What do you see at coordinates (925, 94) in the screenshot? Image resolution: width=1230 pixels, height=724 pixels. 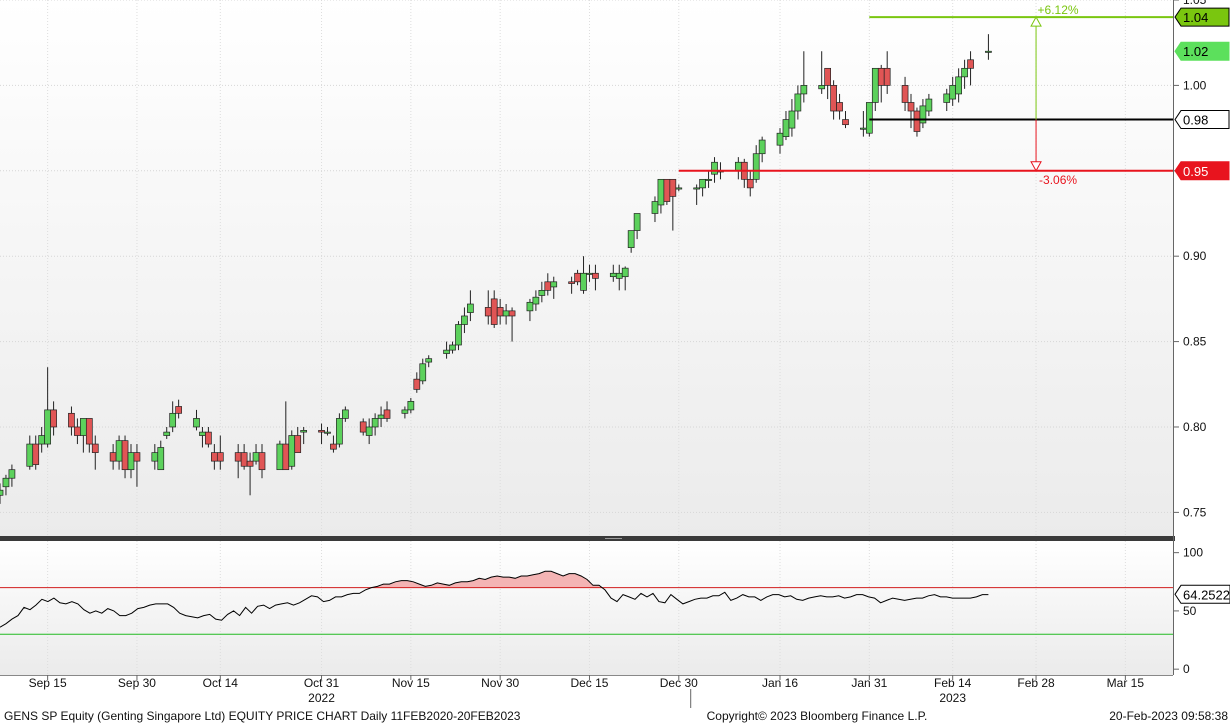 I see `horizontal-levels` at bounding box center [925, 94].